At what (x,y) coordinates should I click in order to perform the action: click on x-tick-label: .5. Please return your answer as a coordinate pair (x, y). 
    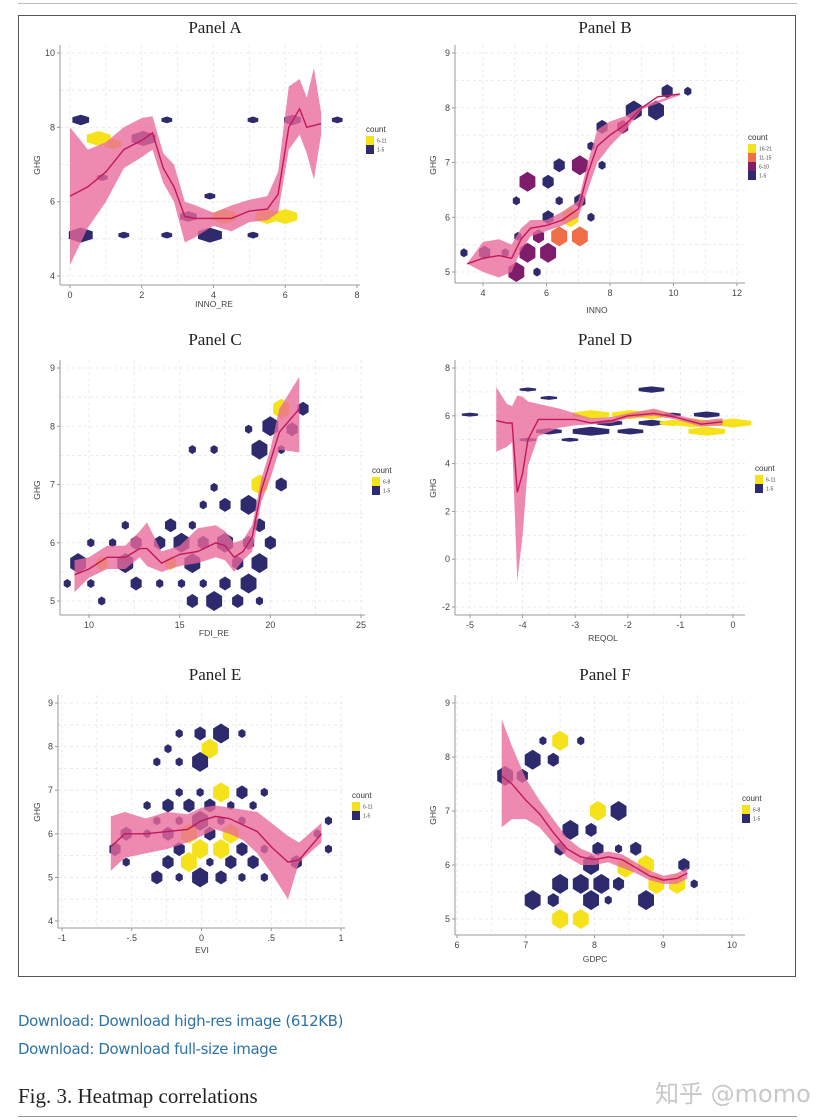
    Looking at the image, I should click on (271, 938).